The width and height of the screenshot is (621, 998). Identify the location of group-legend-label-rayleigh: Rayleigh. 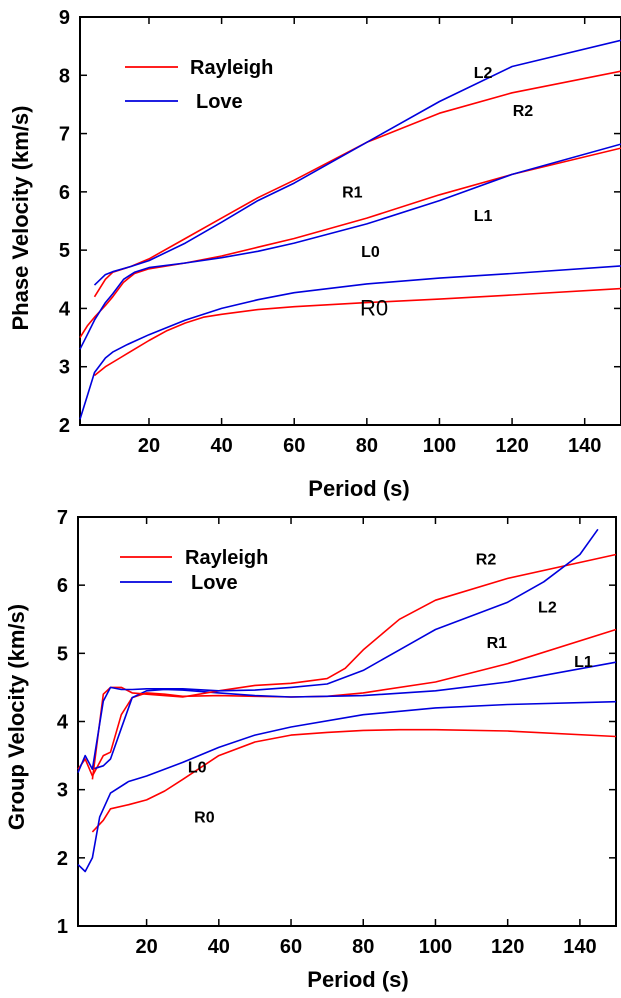
(226, 558).